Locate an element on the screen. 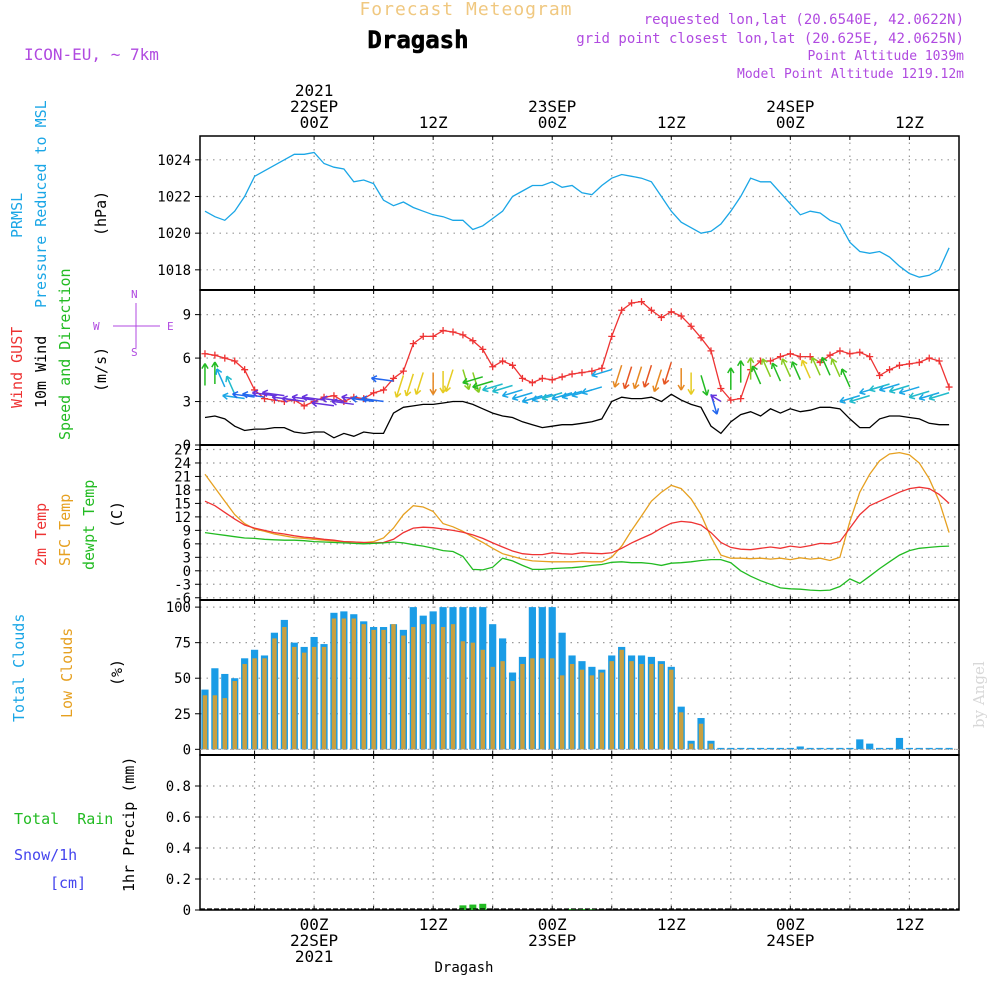 This screenshot has width=1000, height=1000. y-tick-label: 25 is located at coordinates (182, 715).